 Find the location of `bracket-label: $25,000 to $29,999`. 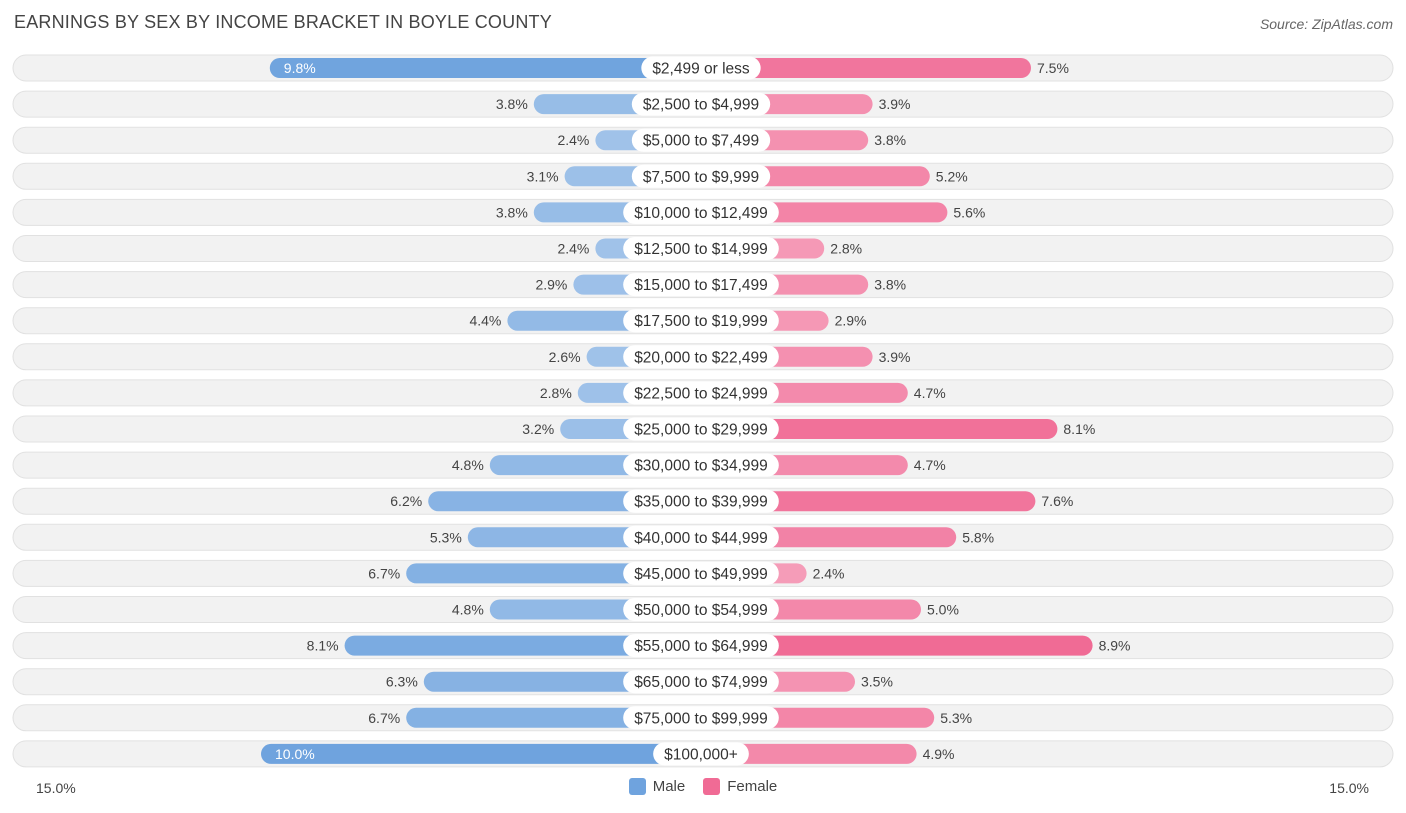

bracket-label: $25,000 to $29,999 is located at coordinates (701, 430).